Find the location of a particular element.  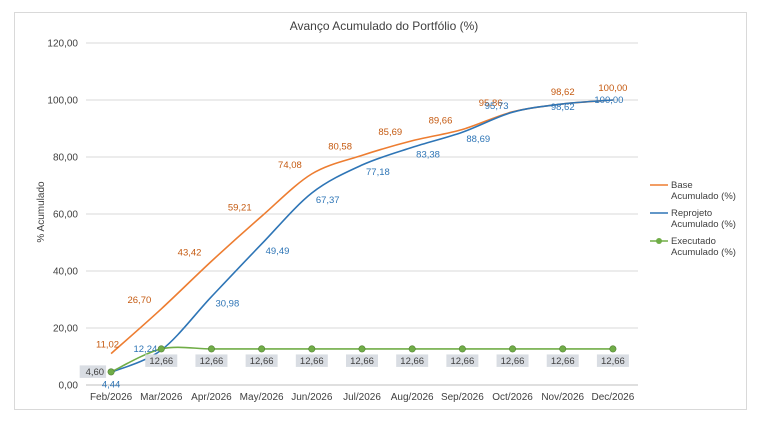

executado-legend-label: Executado Acumulado (%) is located at coordinates (703, 247).